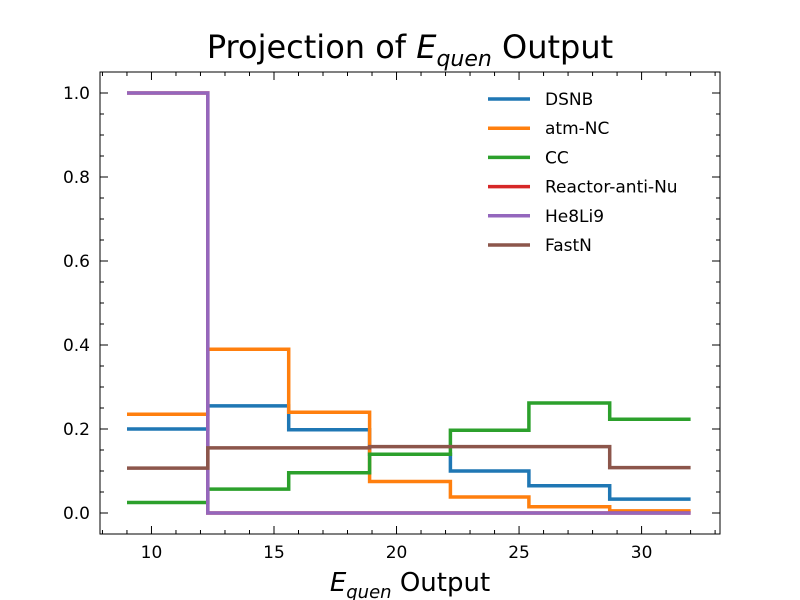  I want to click on x-tick-label: 15, so click(274, 553).